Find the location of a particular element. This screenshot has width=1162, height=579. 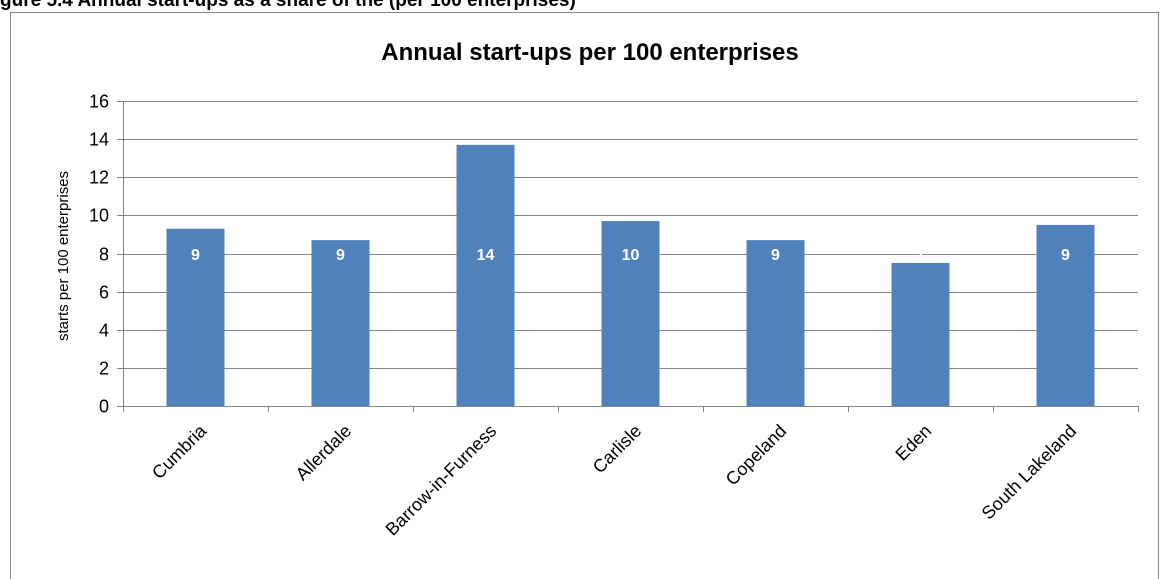

data-label: 14 is located at coordinates (486, 255).